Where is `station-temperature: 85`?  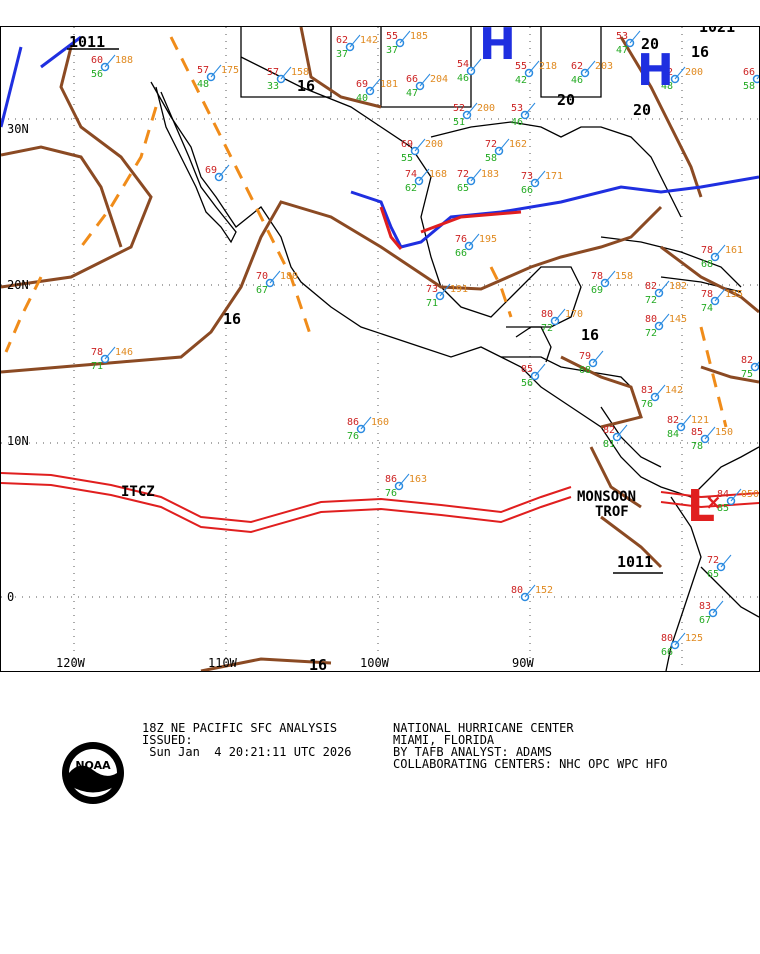 station-temperature: 85 is located at coordinates (697, 432).